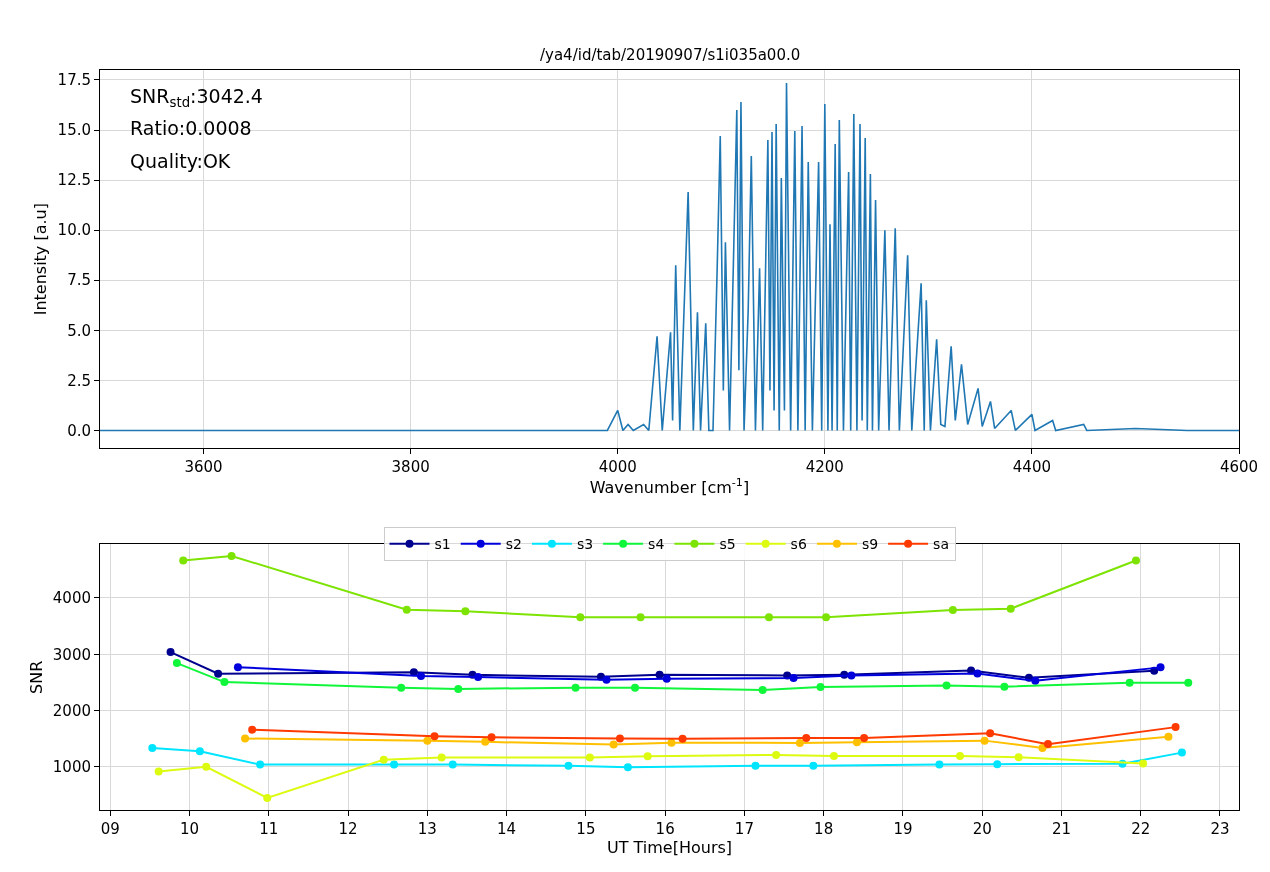 This screenshot has height=872, width=1270. What do you see at coordinates (196, 97) in the screenshot?
I see `annotation: SNR$_{std}$:3042.4` at bounding box center [196, 97].